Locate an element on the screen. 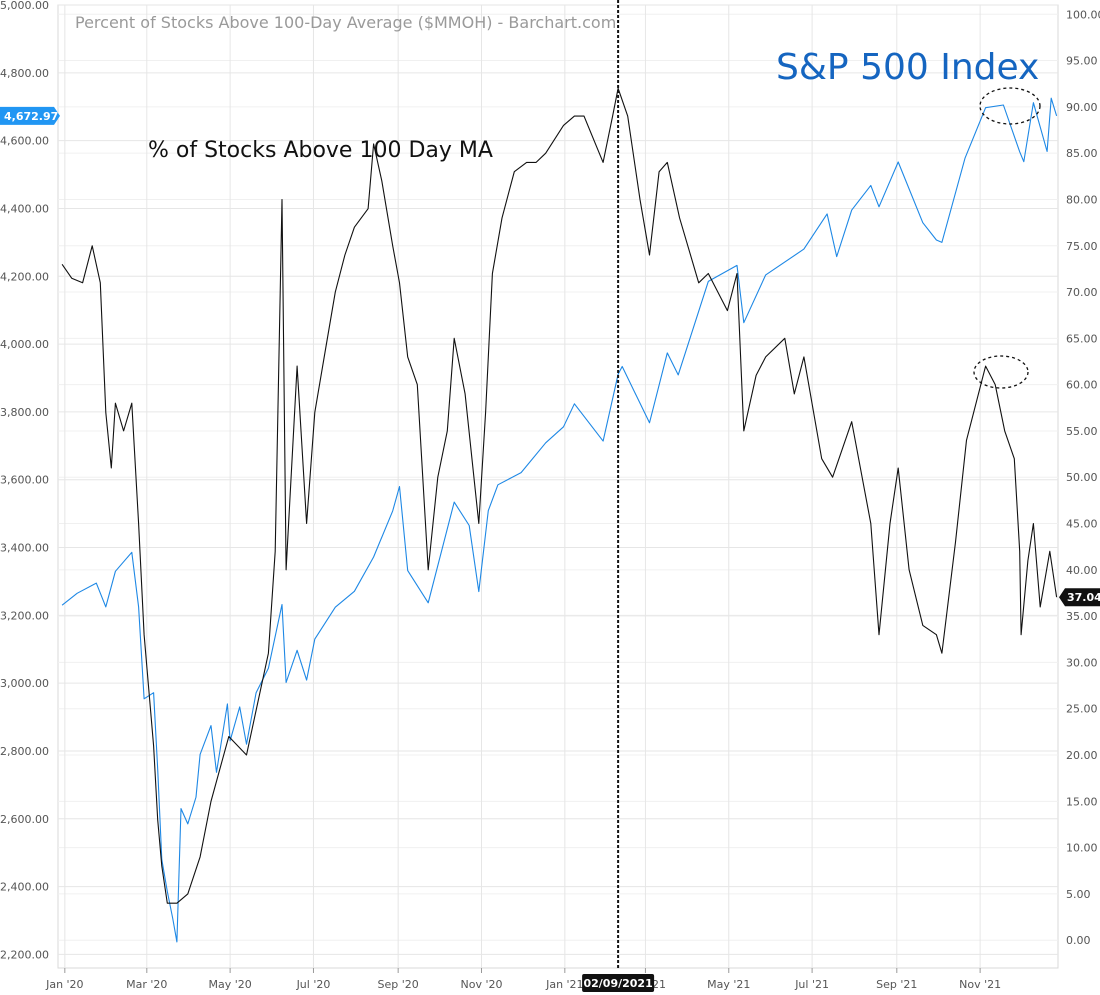  left-current-value-badge is located at coordinates (30, 115).